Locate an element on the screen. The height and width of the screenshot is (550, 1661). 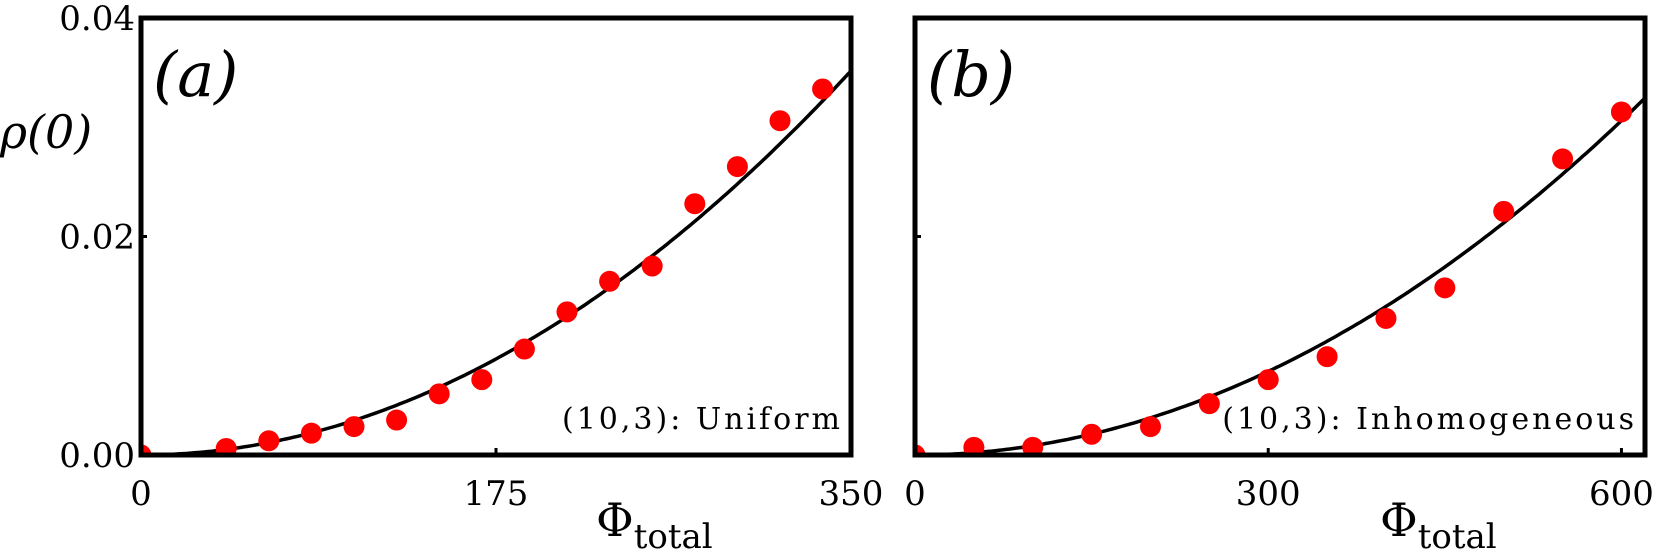
x-tick-label: 350 is located at coordinates (851, 494).